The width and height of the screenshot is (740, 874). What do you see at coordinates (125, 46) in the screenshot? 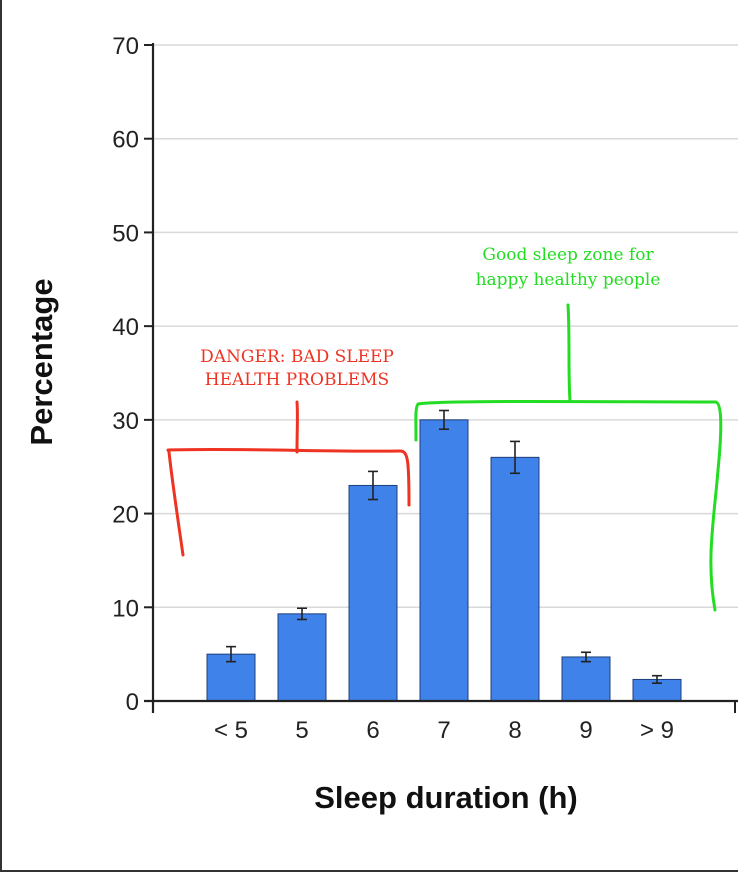
I see `y-tick-label: 70` at bounding box center [125, 46].